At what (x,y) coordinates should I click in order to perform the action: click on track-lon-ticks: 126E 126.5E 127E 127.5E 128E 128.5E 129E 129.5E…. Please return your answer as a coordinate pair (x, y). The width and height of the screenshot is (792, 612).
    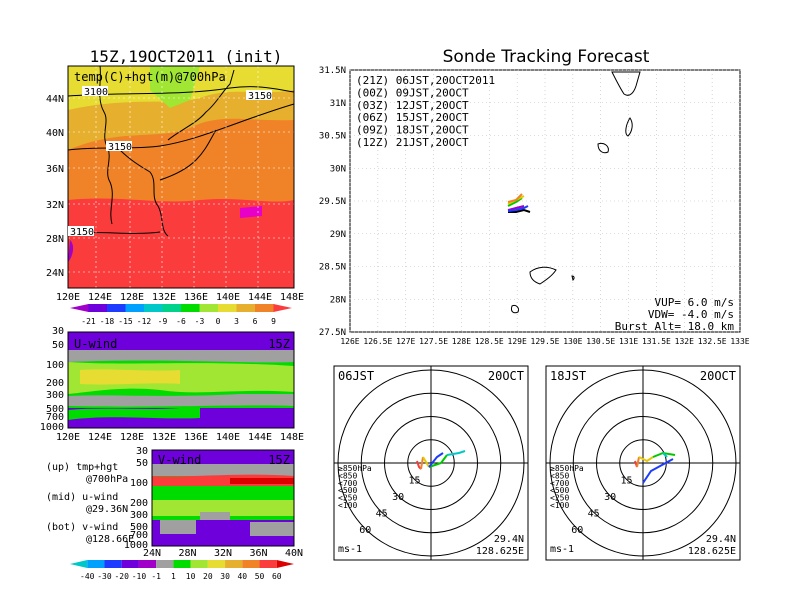
    Looking at the image, I should click on (544, 341).